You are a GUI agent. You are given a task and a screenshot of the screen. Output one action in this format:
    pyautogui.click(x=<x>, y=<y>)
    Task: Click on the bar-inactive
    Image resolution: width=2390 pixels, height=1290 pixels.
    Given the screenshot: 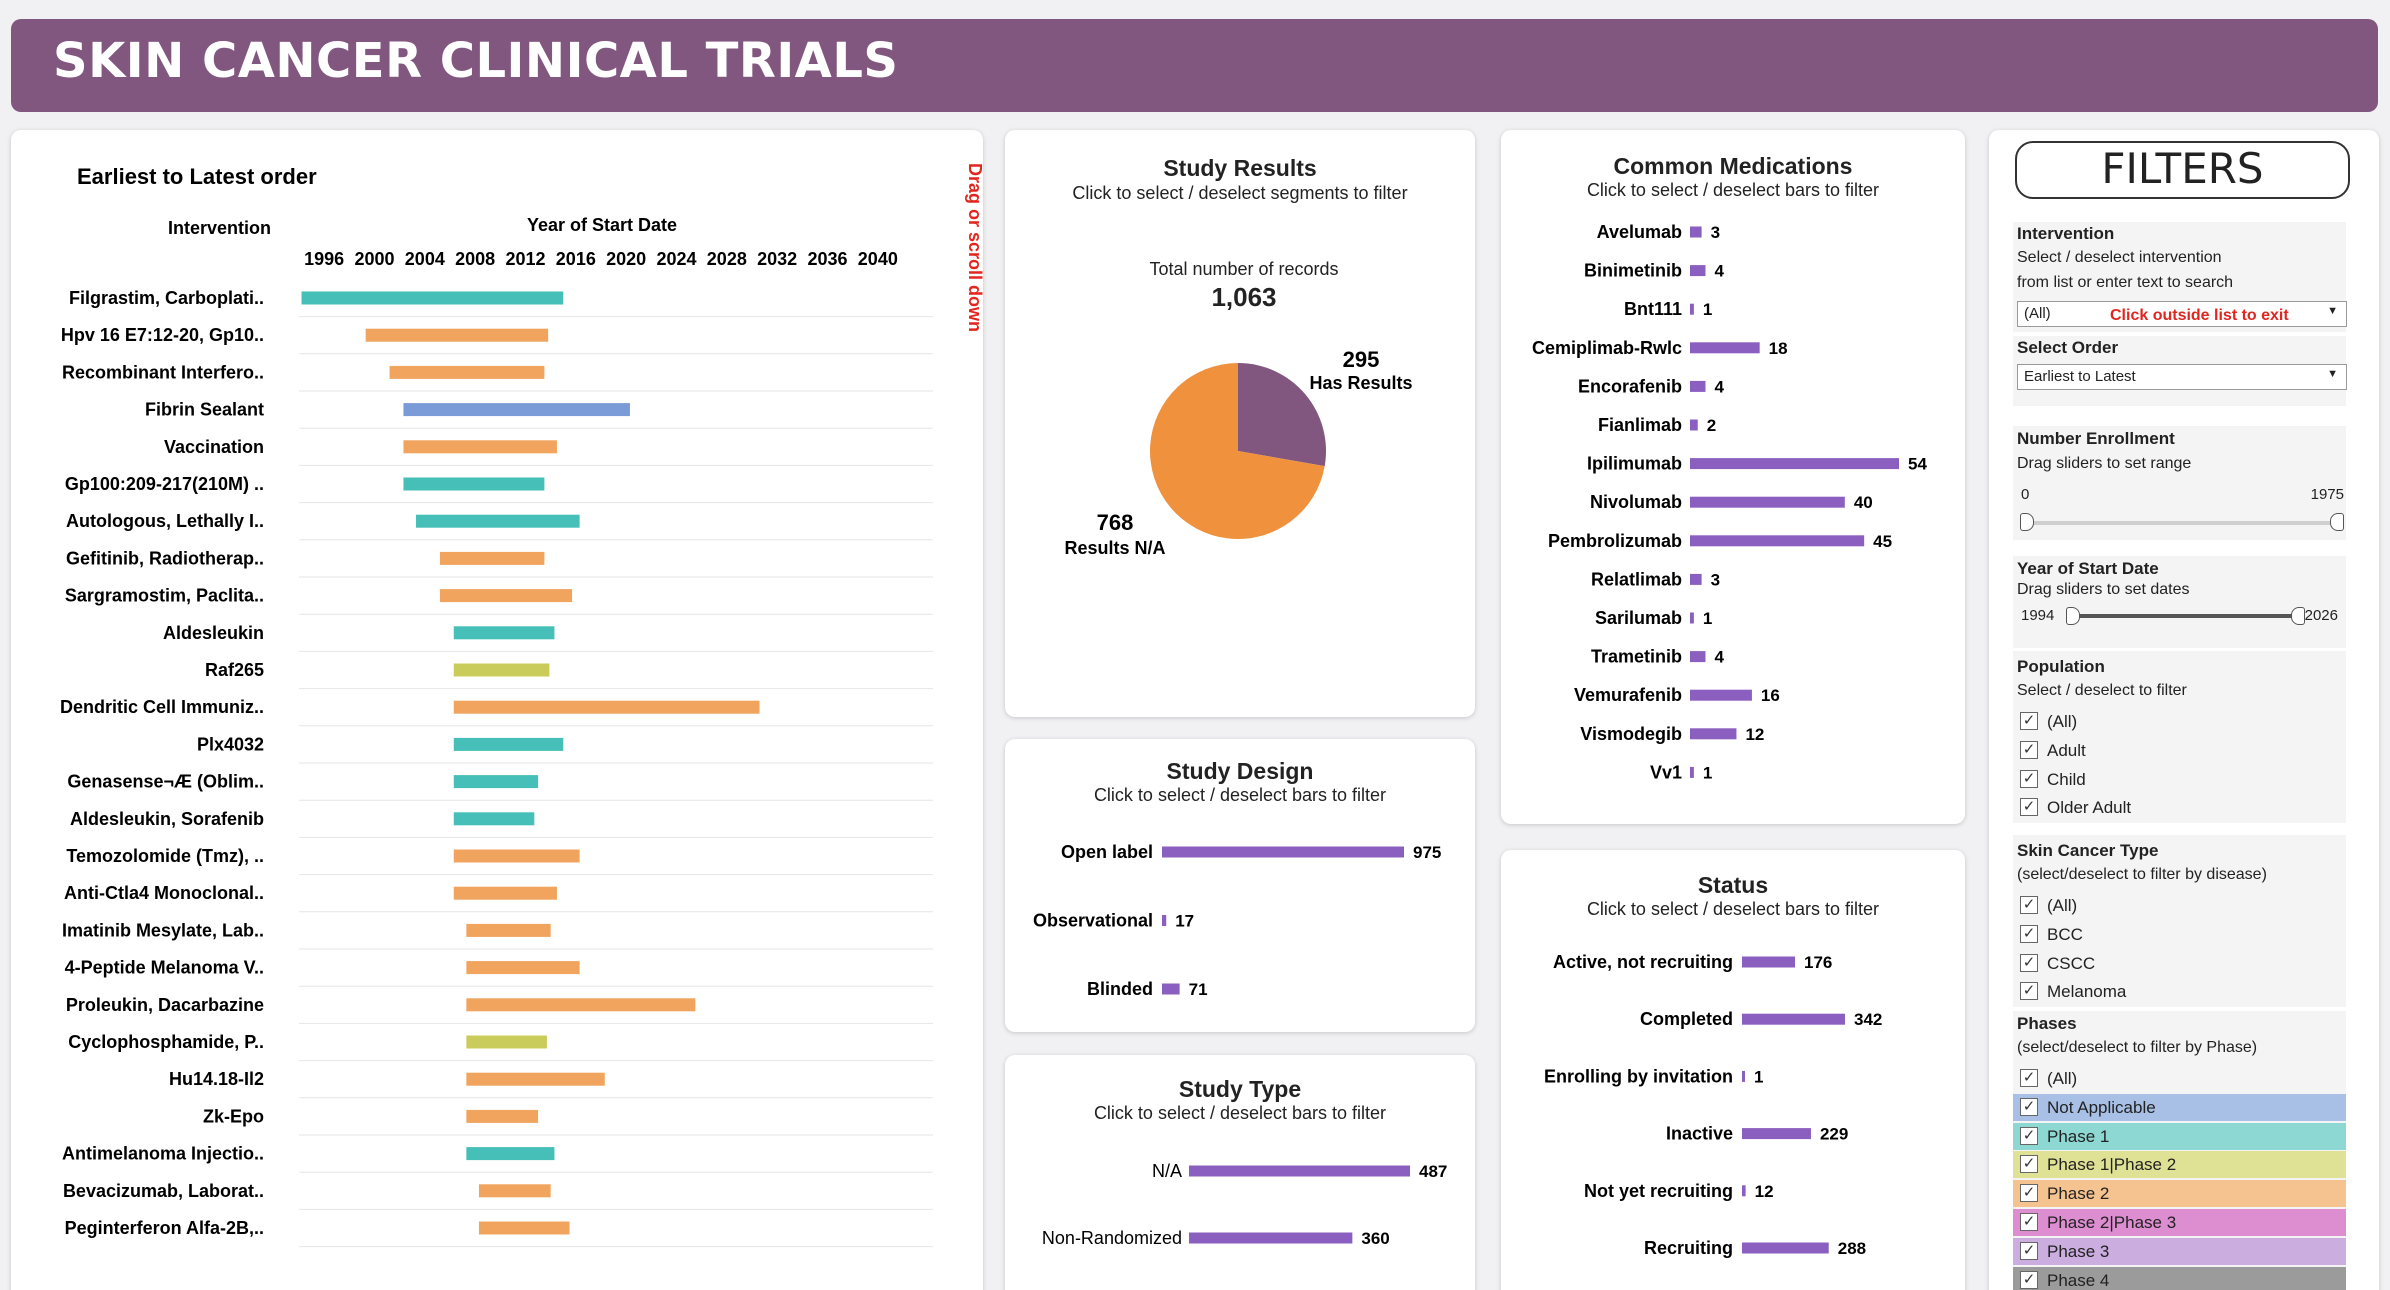 What is the action you would take?
    pyautogui.click(x=1776, y=1134)
    